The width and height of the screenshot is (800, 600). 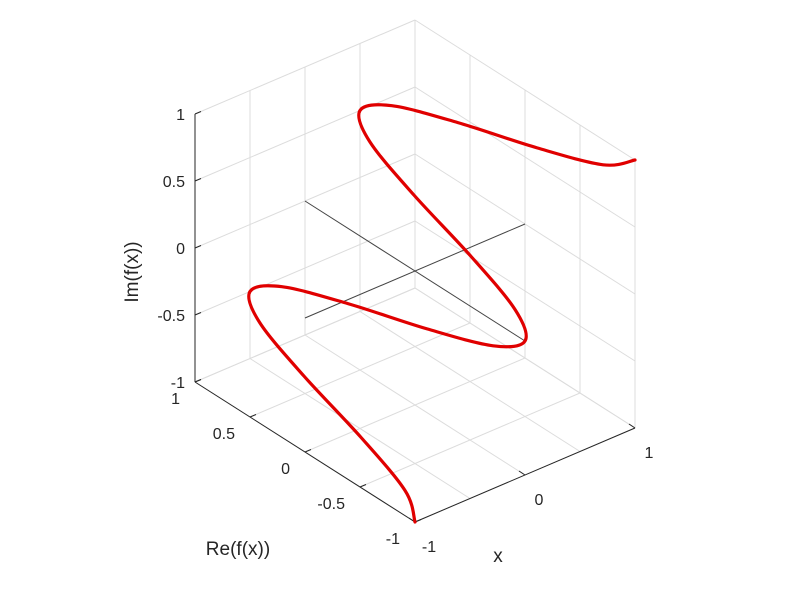 I want to click on y-tick-label: 0.5, so click(x=224, y=434).